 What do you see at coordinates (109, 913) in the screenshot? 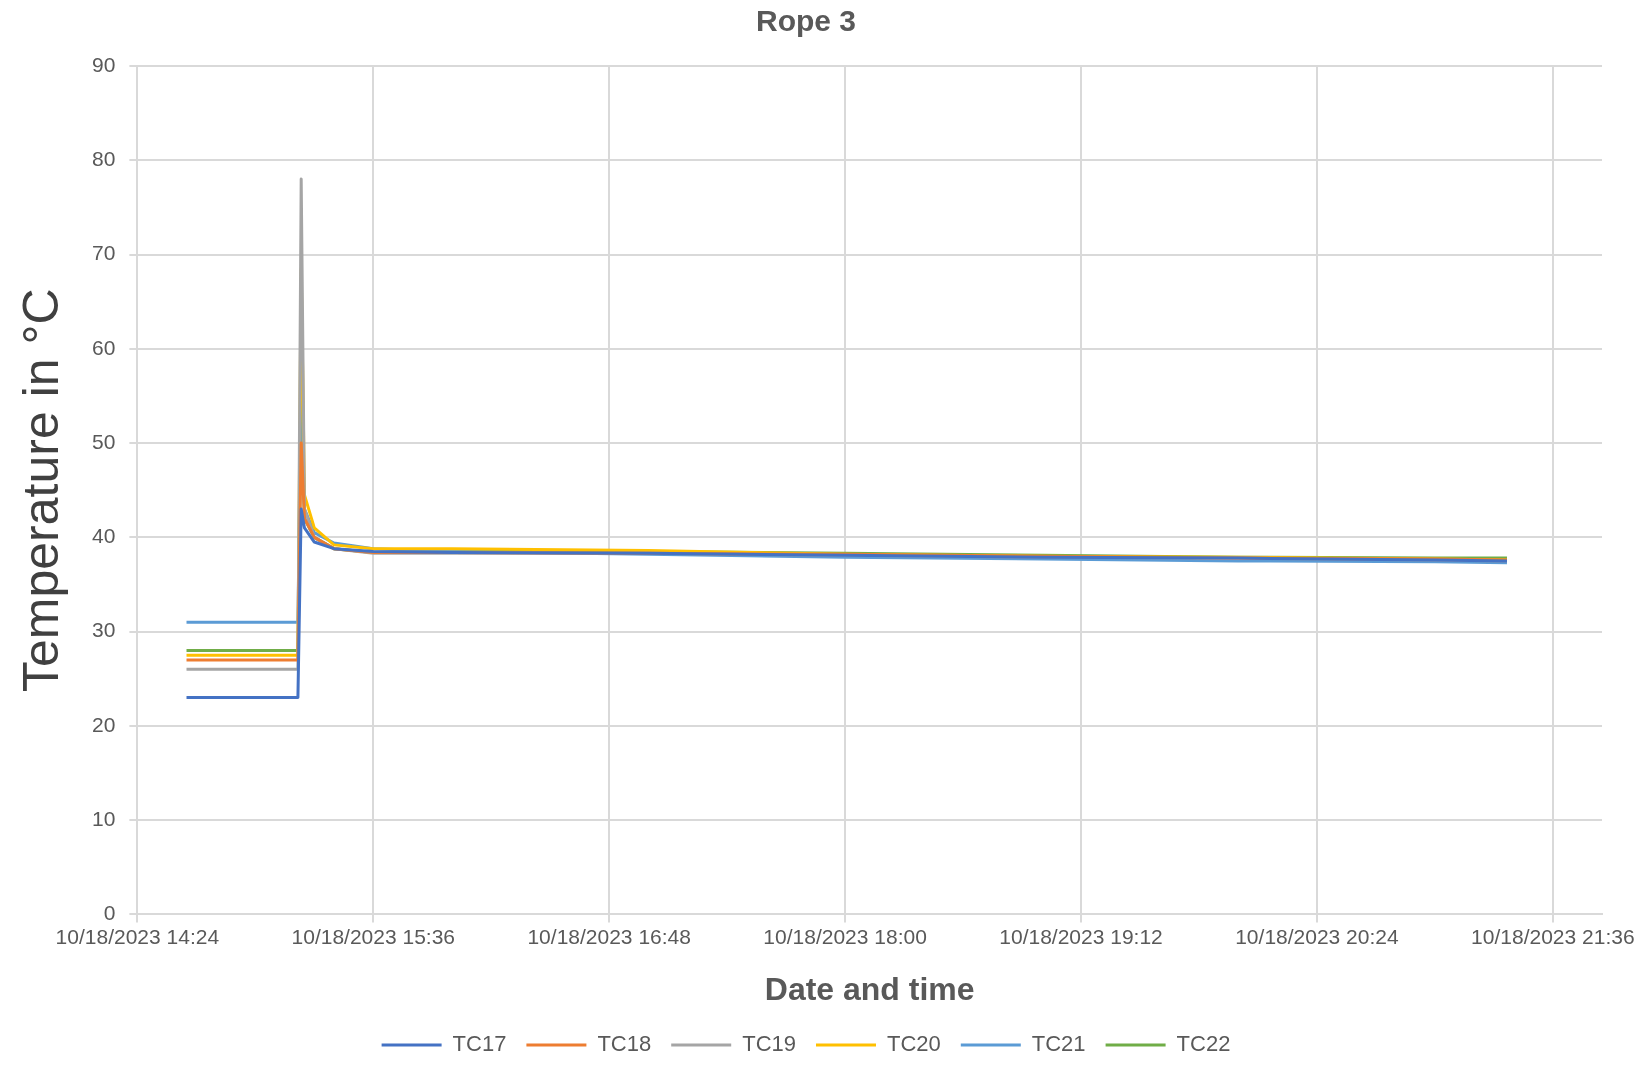
I see `y-tick-label: 0` at bounding box center [109, 913].